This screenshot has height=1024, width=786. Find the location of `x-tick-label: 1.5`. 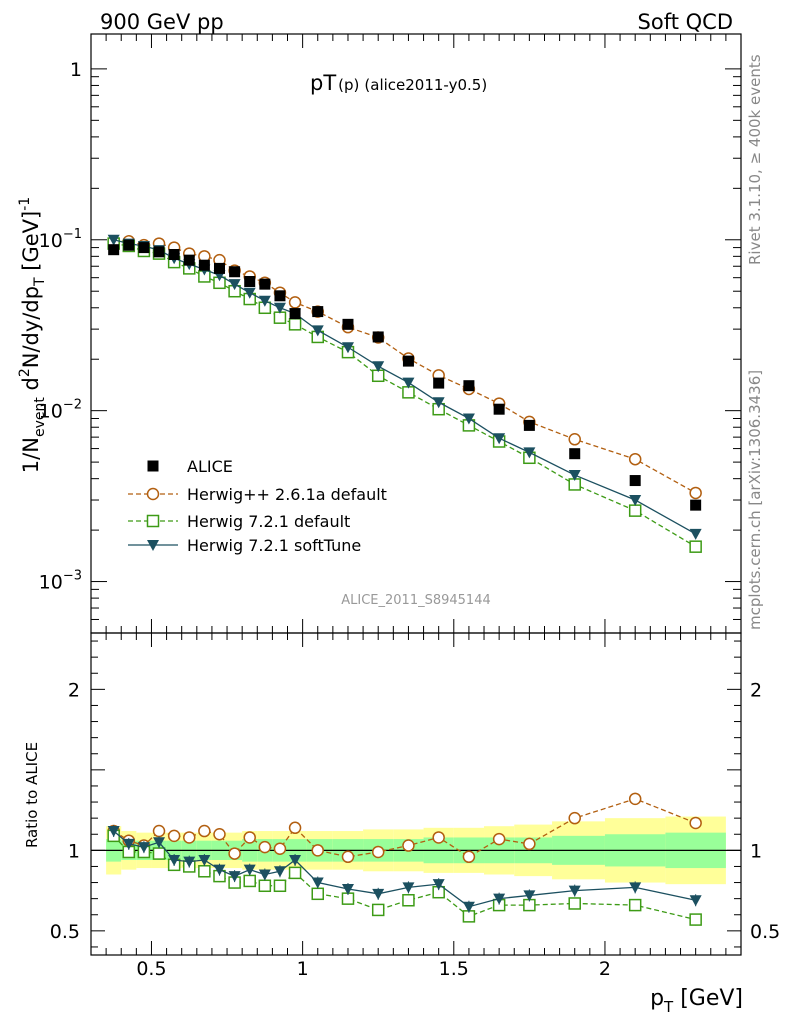

x-tick-label: 1.5 is located at coordinates (454, 969).